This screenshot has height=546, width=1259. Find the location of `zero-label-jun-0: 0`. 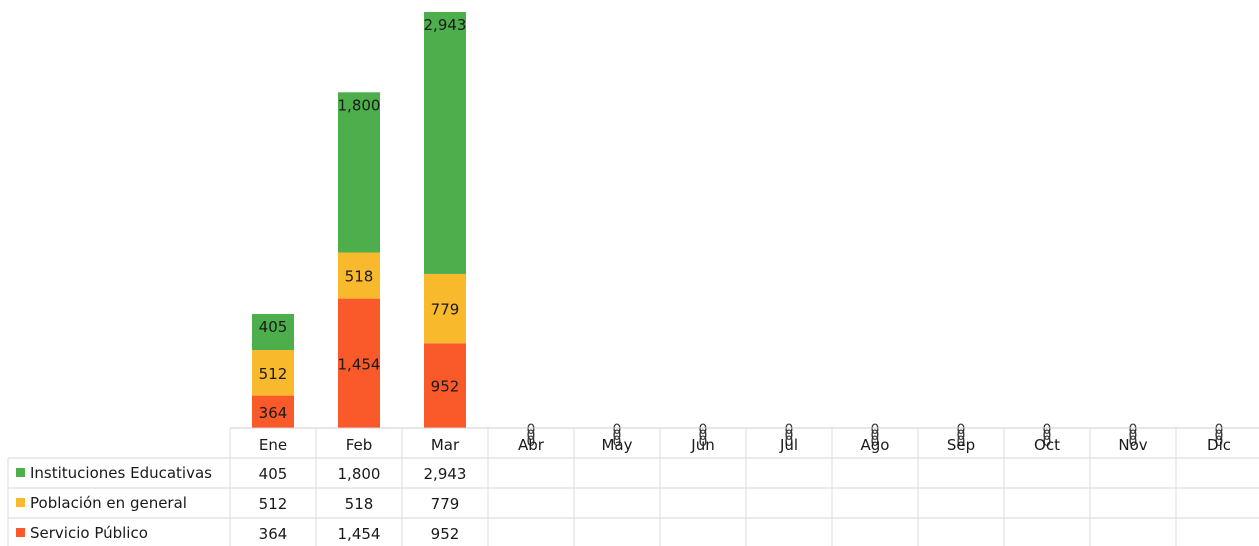

zero-label-jun-0: 0 is located at coordinates (703, 430).